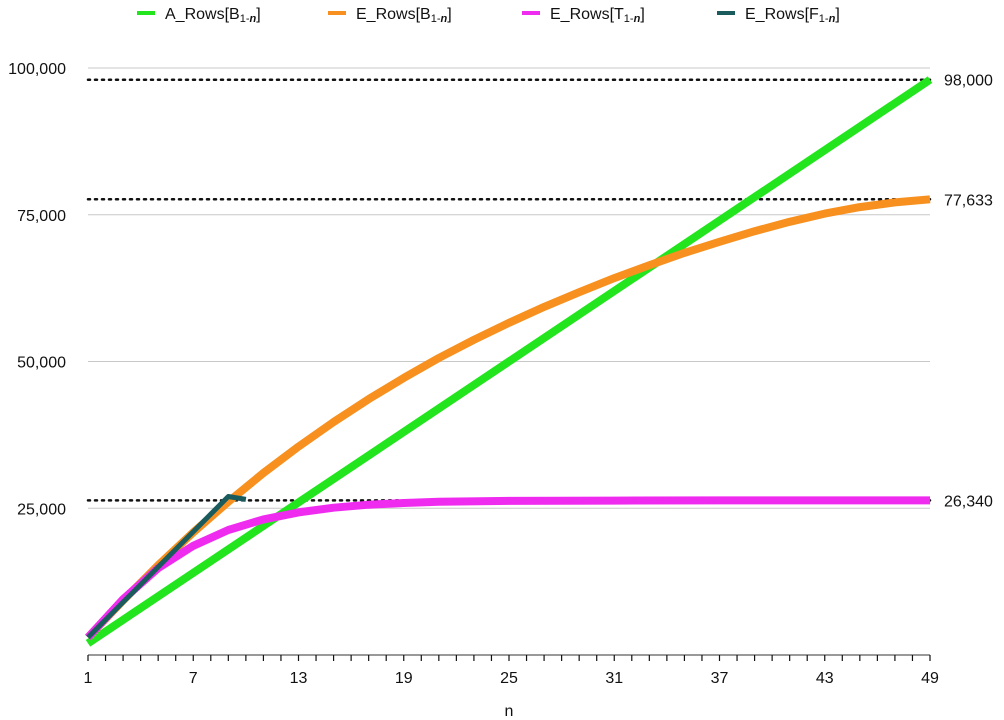 This screenshot has height=720, width=1004. I want to click on legend-label: E_Rows[F1-n], so click(792, 15).